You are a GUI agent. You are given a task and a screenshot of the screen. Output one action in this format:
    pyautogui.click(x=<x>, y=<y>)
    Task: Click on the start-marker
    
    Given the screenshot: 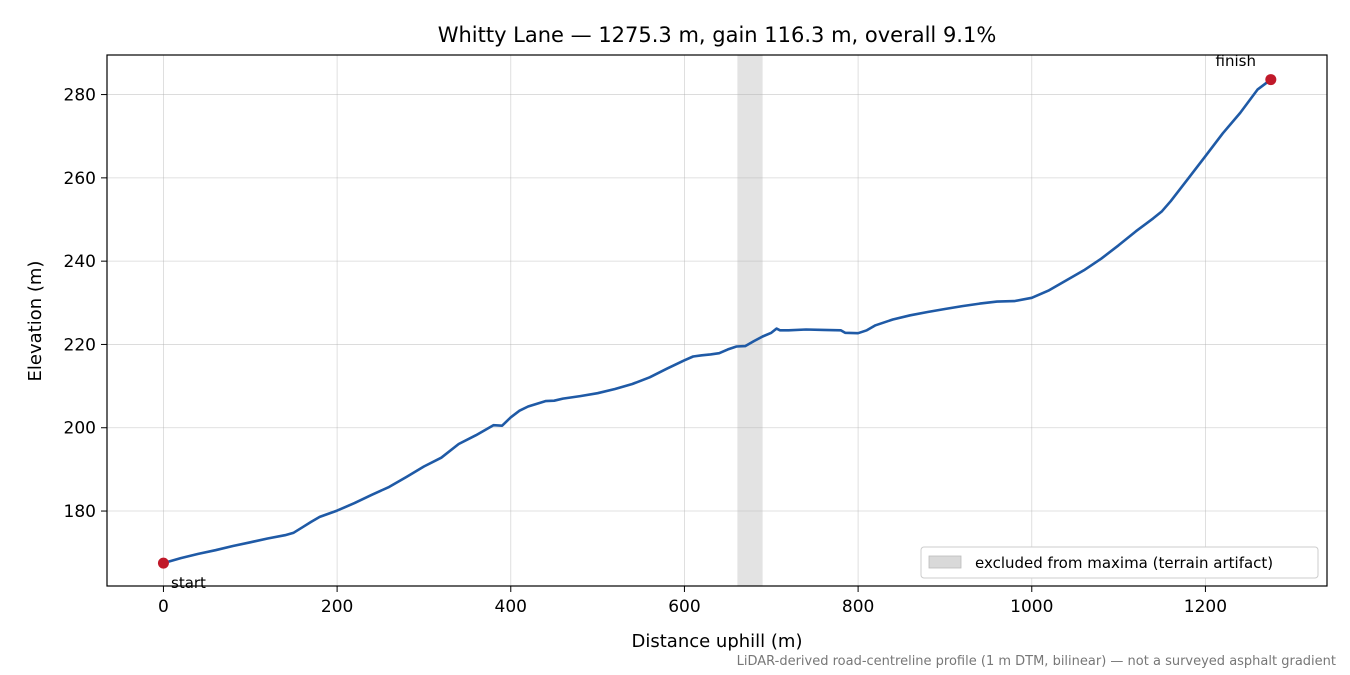 What is the action you would take?
    pyautogui.click(x=163, y=563)
    